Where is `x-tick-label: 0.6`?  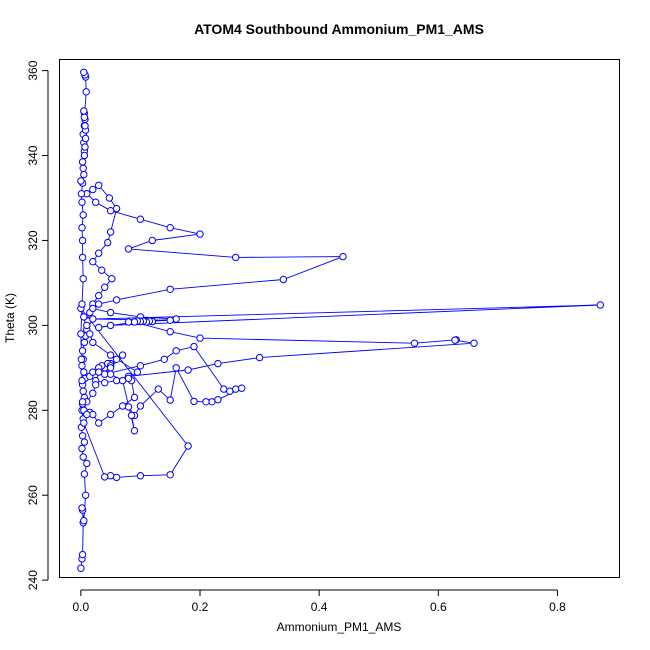 x-tick-label: 0.6 is located at coordinates (438, 607).